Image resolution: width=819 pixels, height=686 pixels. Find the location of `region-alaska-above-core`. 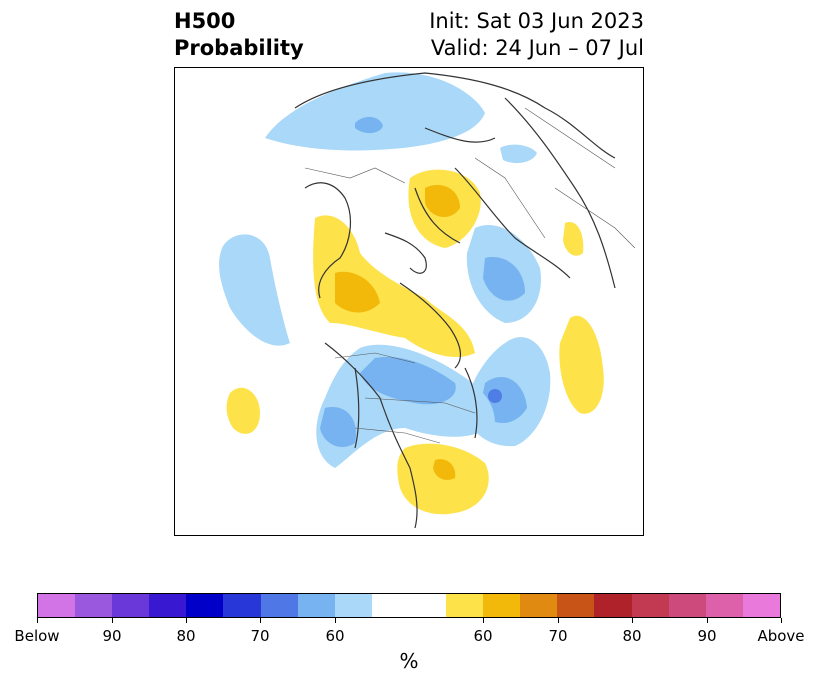

region-alaska-above-core is located at coordinates (357, 292).